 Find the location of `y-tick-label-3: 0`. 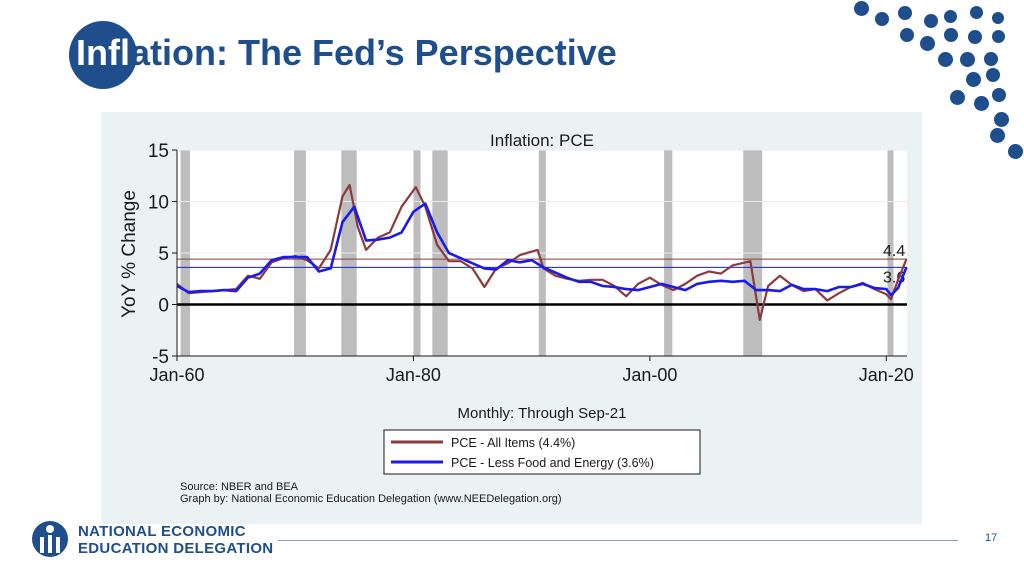

y-tick-label-3: 0 is located at coordinates (163, 306).